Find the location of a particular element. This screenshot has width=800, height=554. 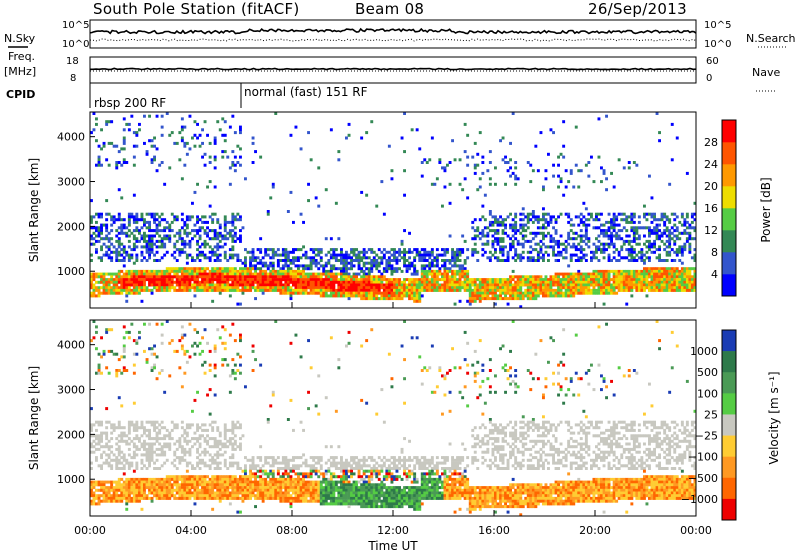

noise-tick-right-top: 10^5 is located at coordinates (717, 25).